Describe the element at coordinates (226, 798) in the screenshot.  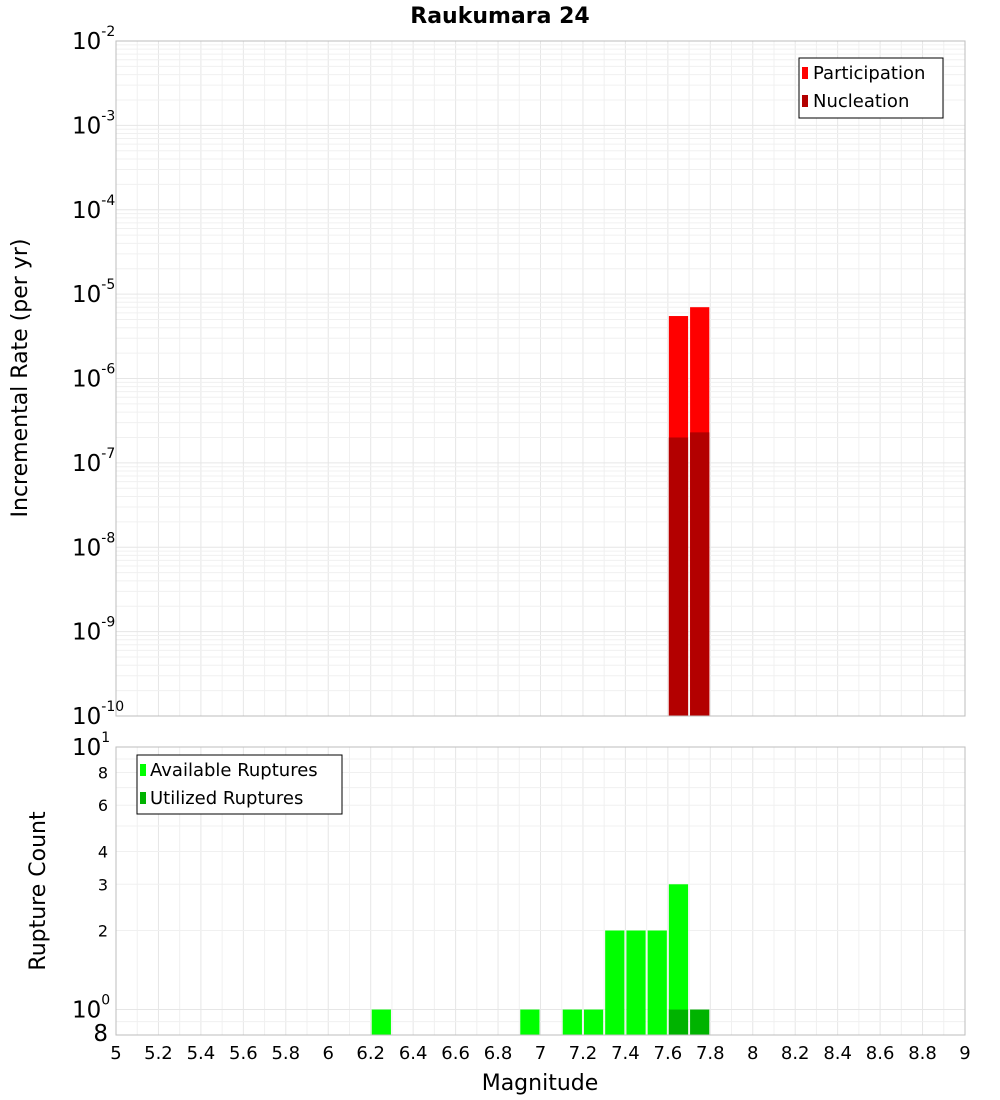
I see `utilized-ruptures-legend-label: Utilized Ruptures` at that location.